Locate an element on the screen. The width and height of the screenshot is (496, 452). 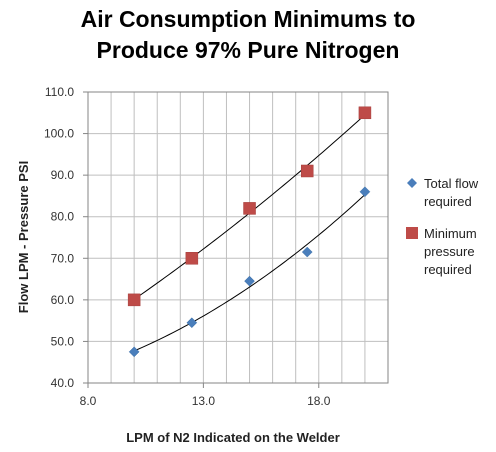
legend-label-line: Minimum is located at coordinates (450, 233).